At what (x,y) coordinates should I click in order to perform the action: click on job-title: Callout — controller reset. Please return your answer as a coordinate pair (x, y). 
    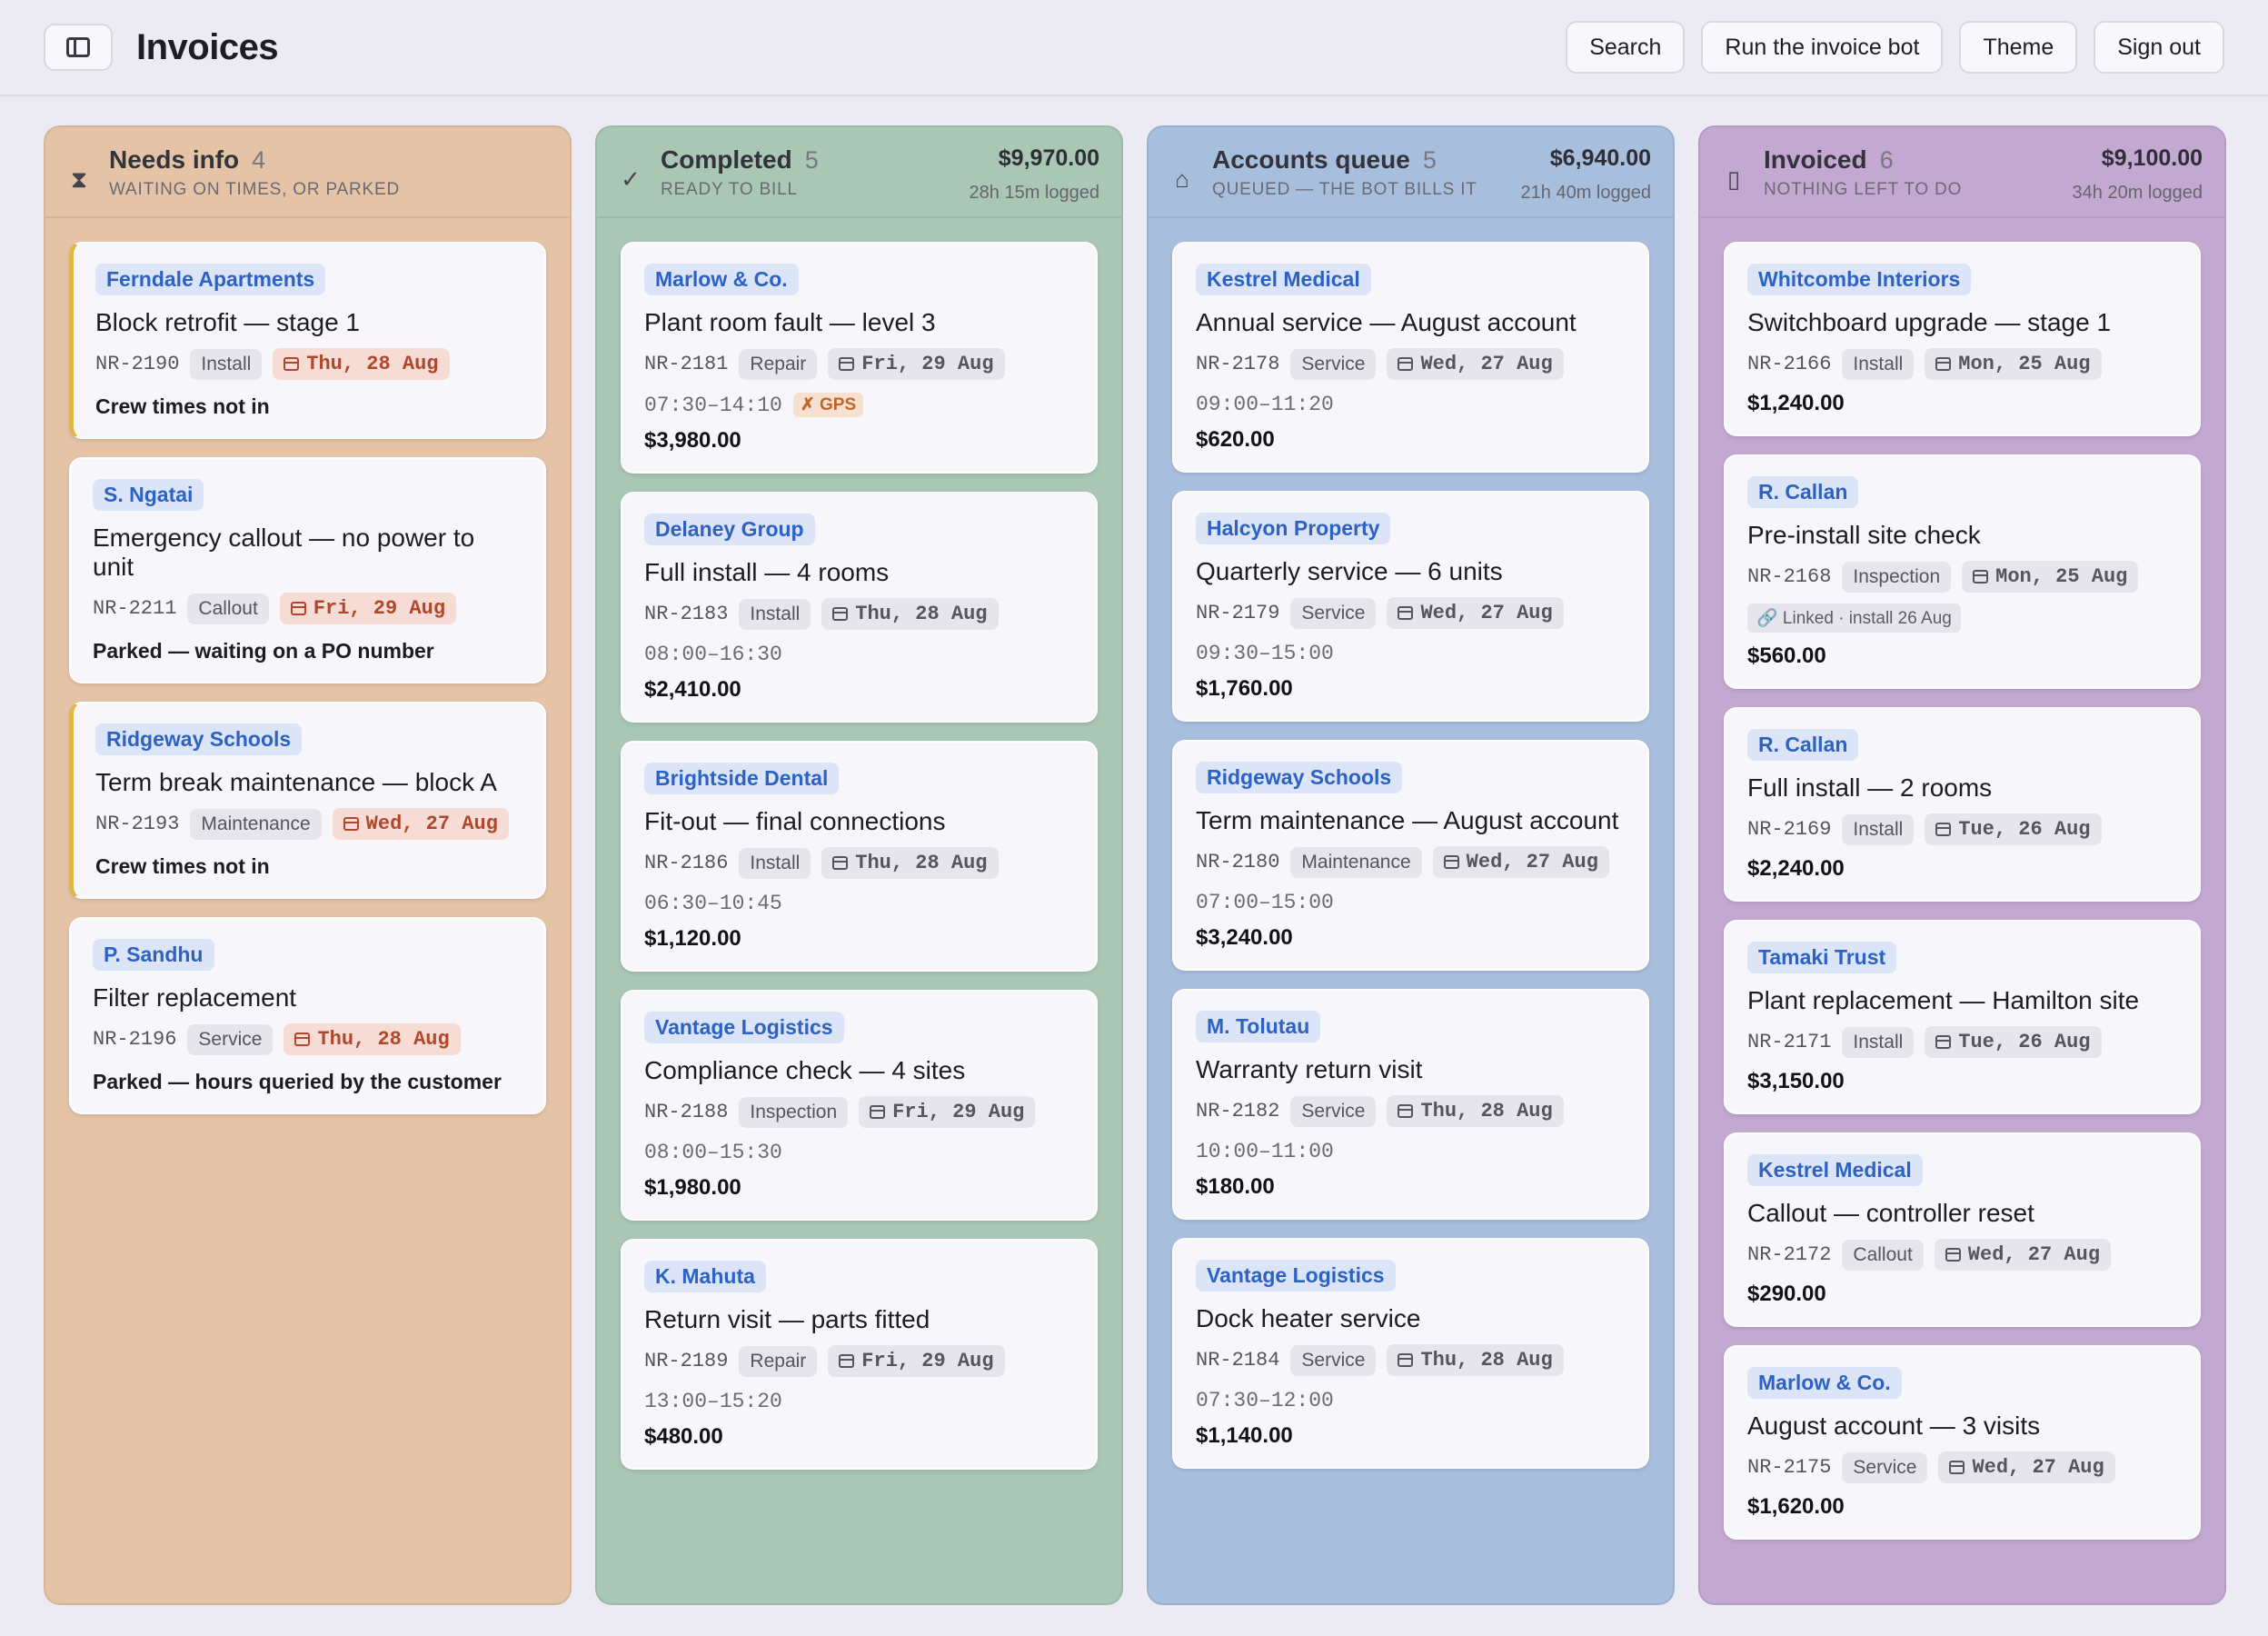
    Looking at the image, I should click on (1890, 1213).